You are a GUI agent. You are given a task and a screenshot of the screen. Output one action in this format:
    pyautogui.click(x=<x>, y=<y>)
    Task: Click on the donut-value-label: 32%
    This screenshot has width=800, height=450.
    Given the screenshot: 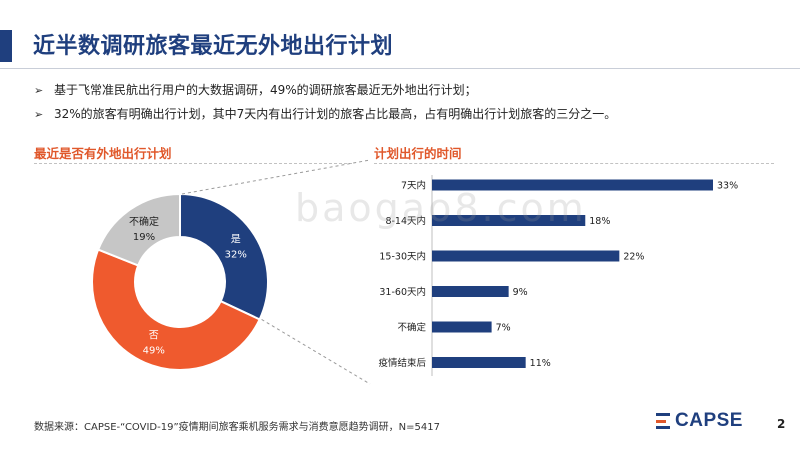 What is the action you would take?
    pyautogui.click(x=236, y=255)
    